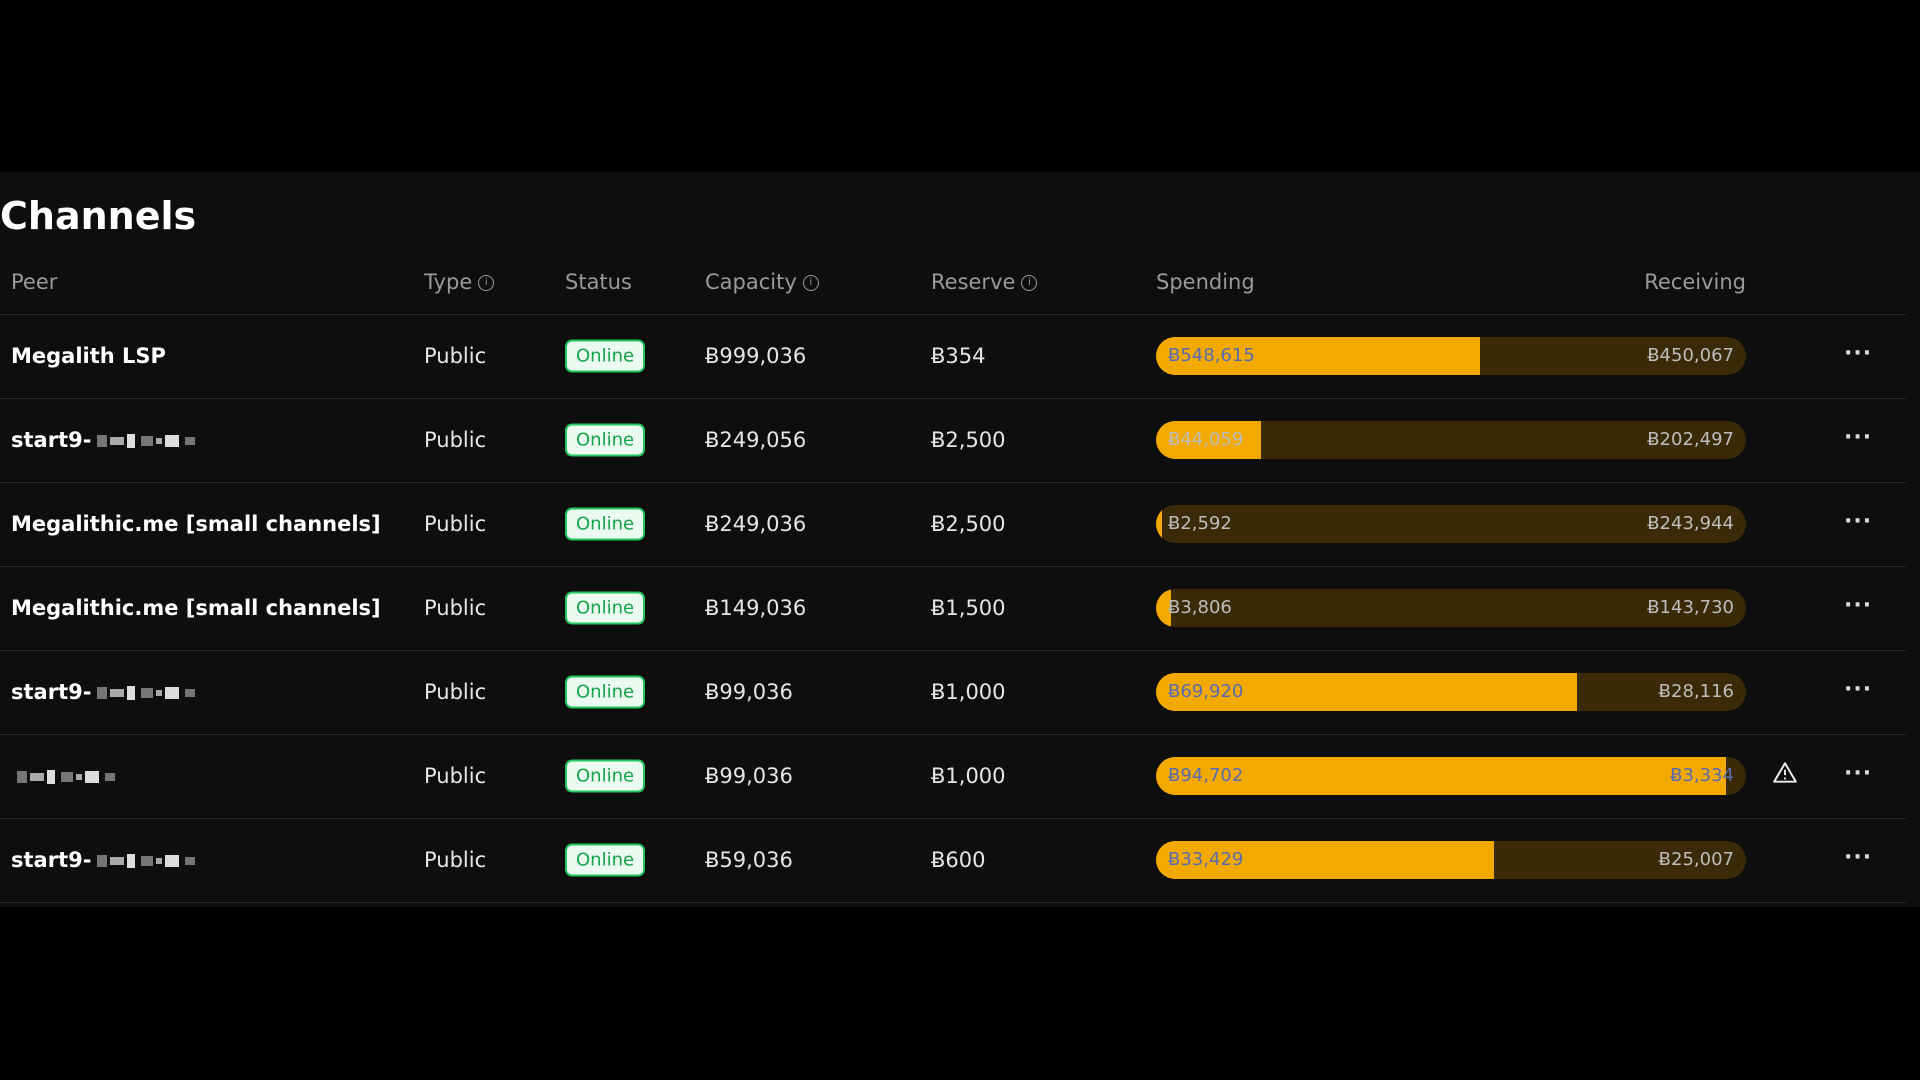  I want to click on balance-bar: Ƀ3,806 Ƀ143,730, so click(1451, 608).